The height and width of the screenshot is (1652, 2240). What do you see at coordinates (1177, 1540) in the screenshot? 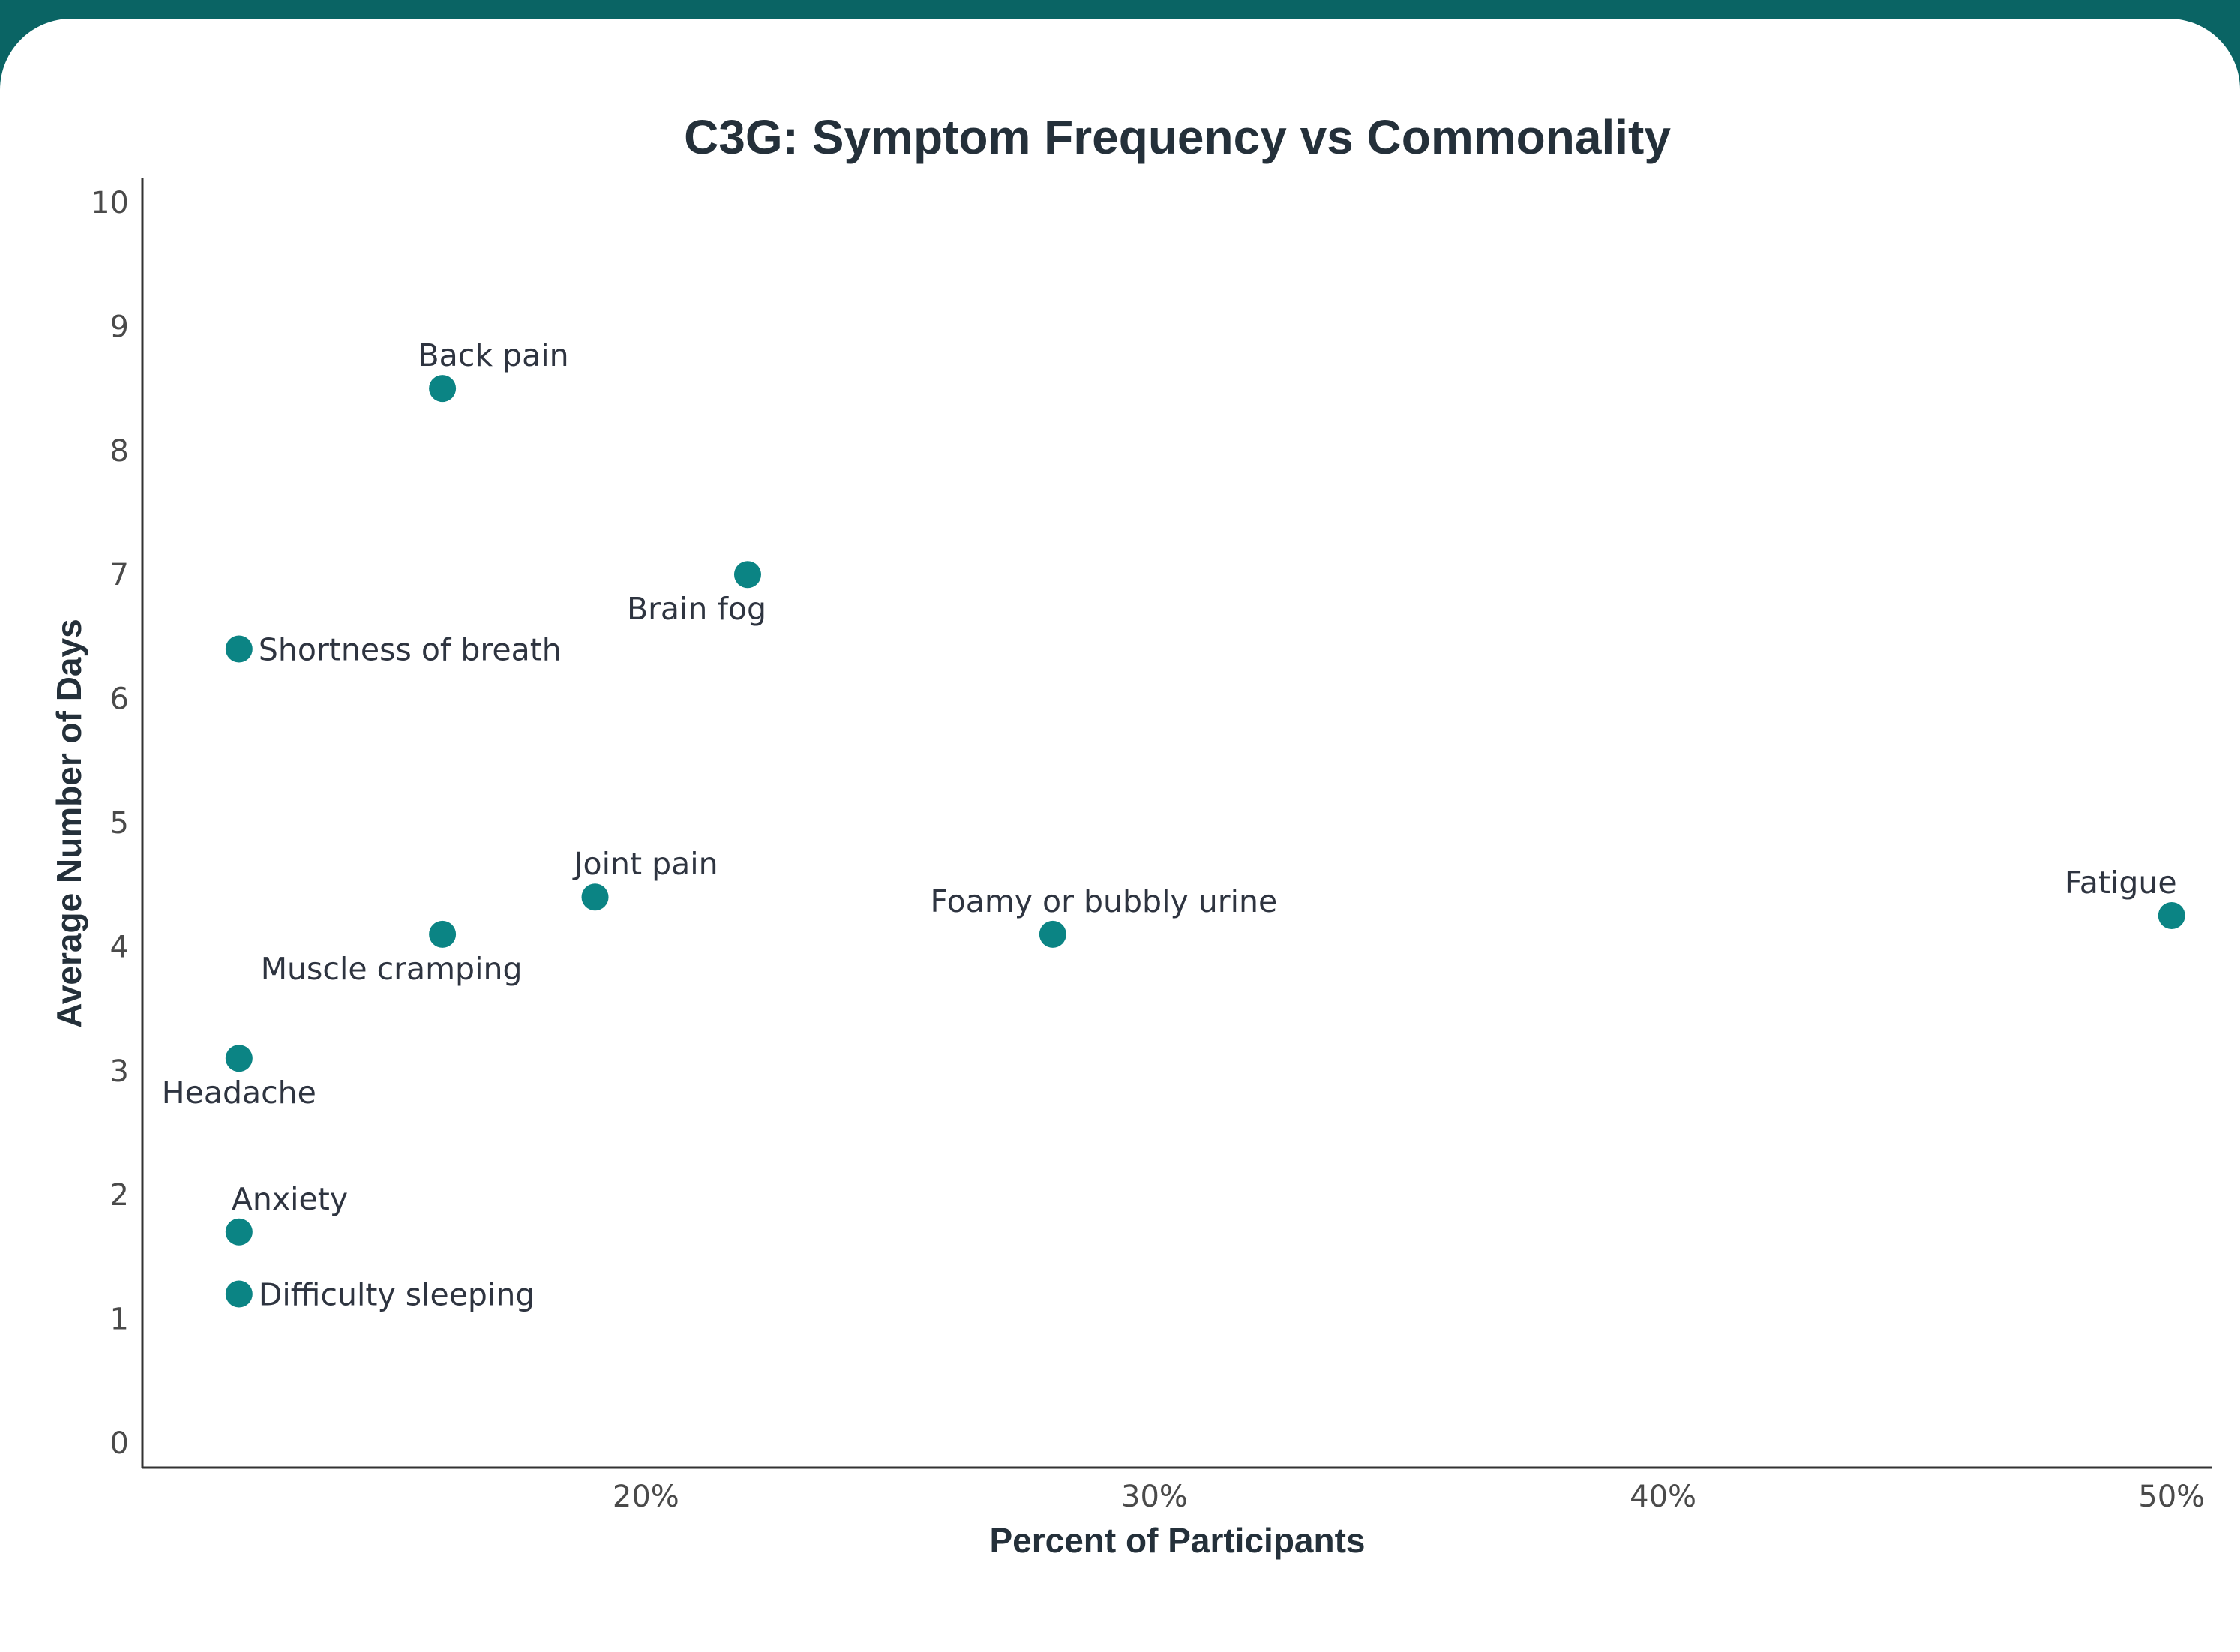
I see `x-axis-title: Percent of Participants` at bounding box center [1177, 1540].